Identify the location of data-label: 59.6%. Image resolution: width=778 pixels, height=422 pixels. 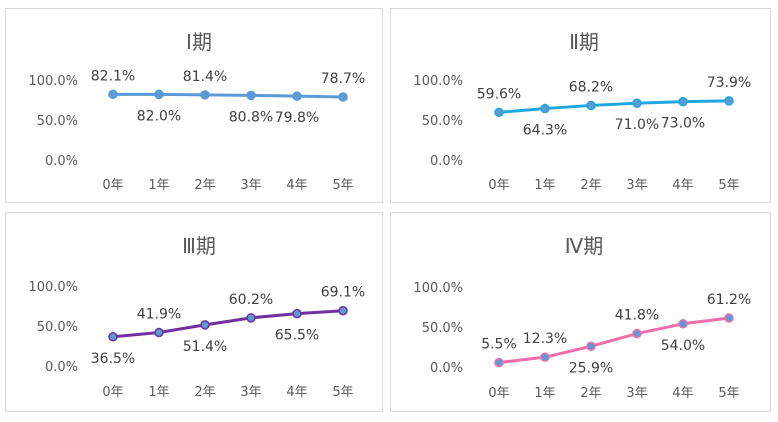
(499, 94).